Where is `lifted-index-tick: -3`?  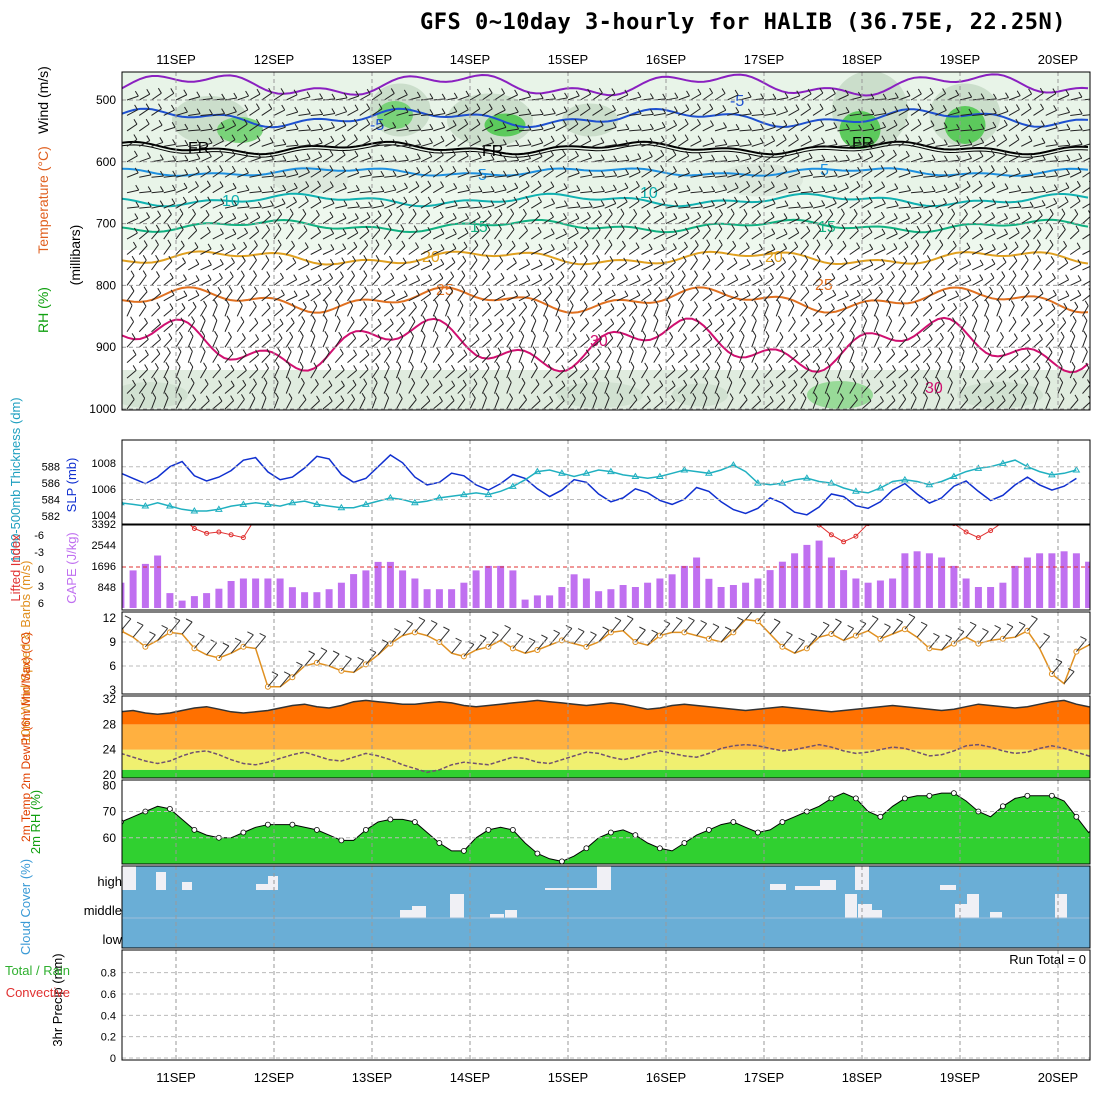
lifted-index-tick: -3 is located at coordinates (39, 553).